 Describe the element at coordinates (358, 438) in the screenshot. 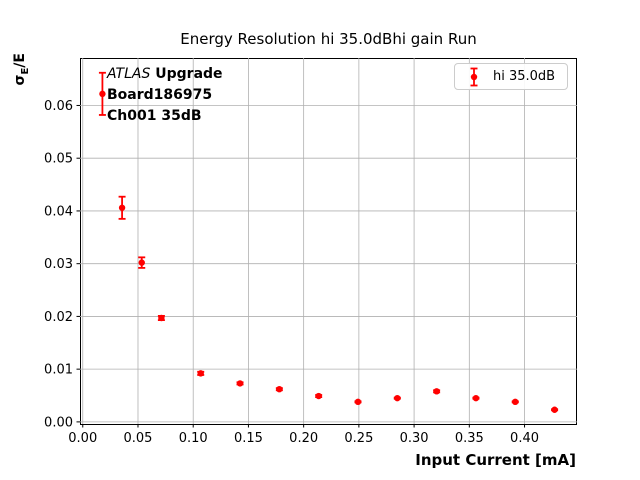

I see `x-tick-label: 0.25` at that location.